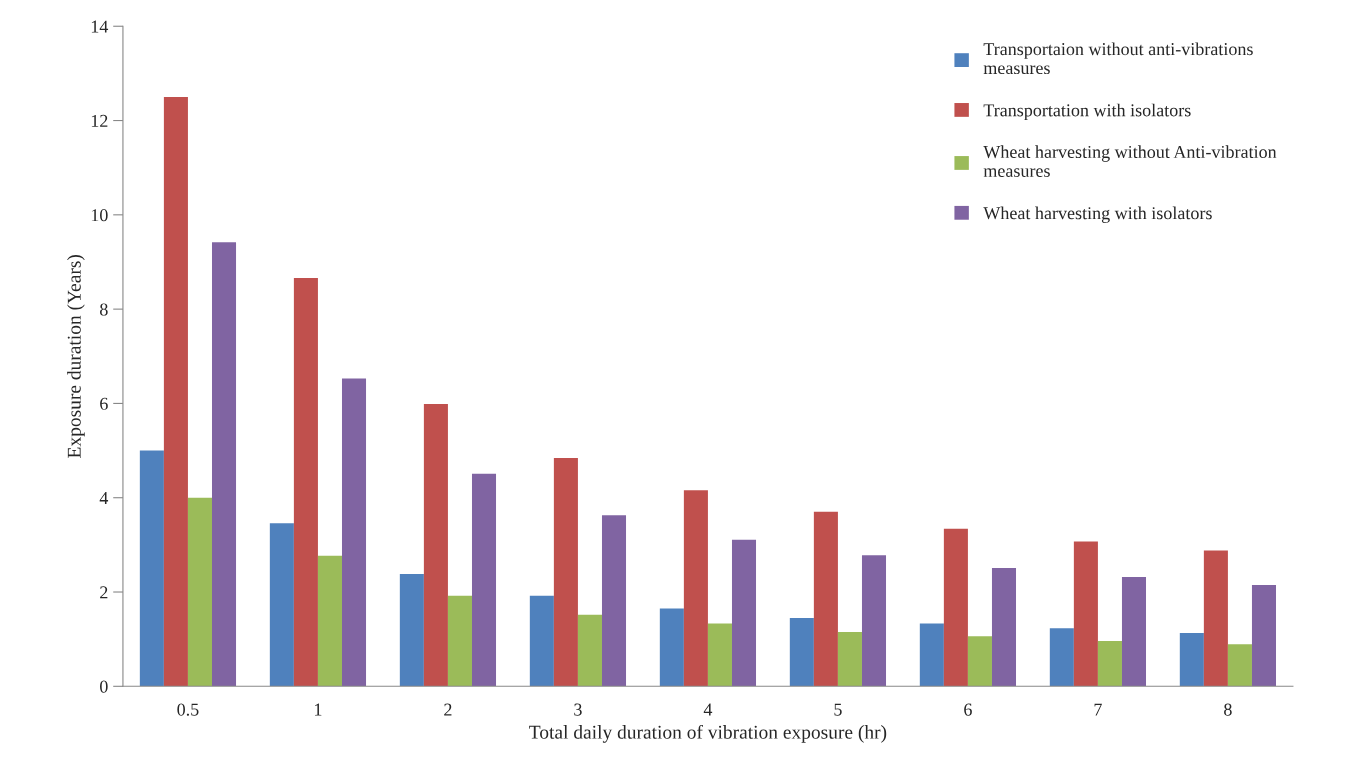  Describe the element at coordinates (578, 709) in the screenshot. I see `x-tick-label: 3` at that location.